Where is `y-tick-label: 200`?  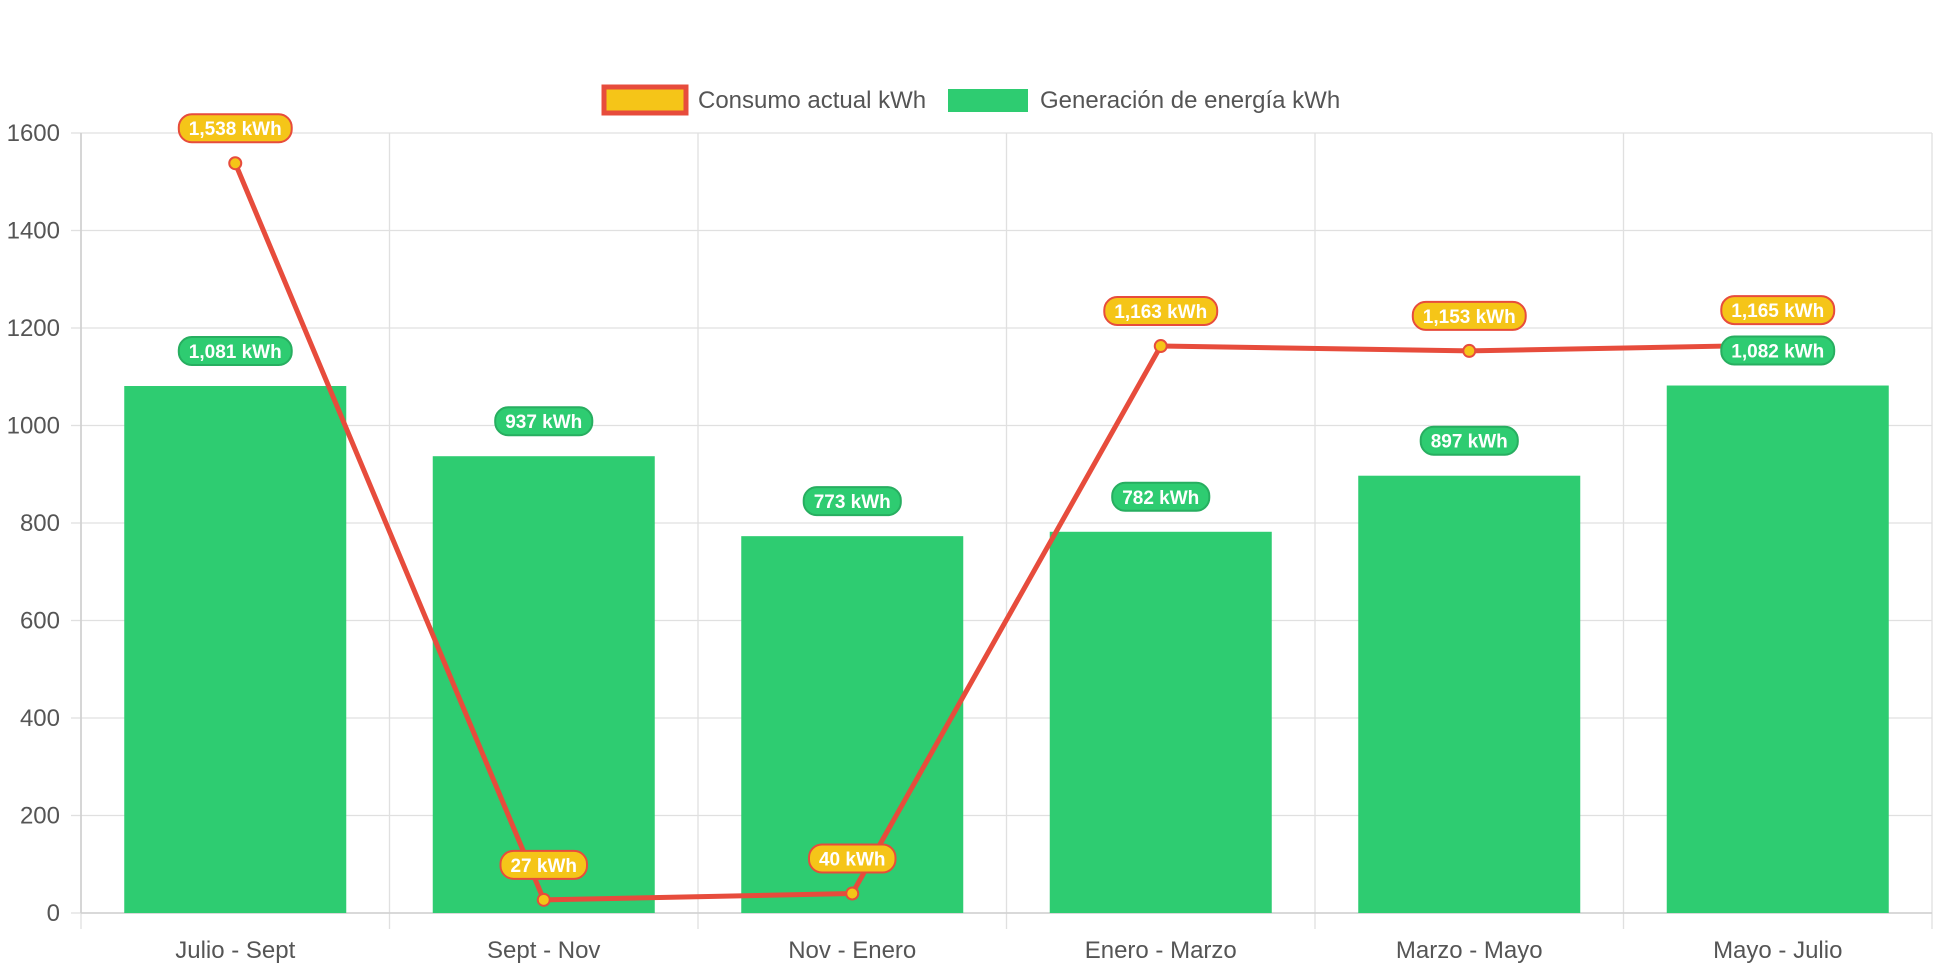
y-tick-label: 200 is located at coordinates (40, 816).